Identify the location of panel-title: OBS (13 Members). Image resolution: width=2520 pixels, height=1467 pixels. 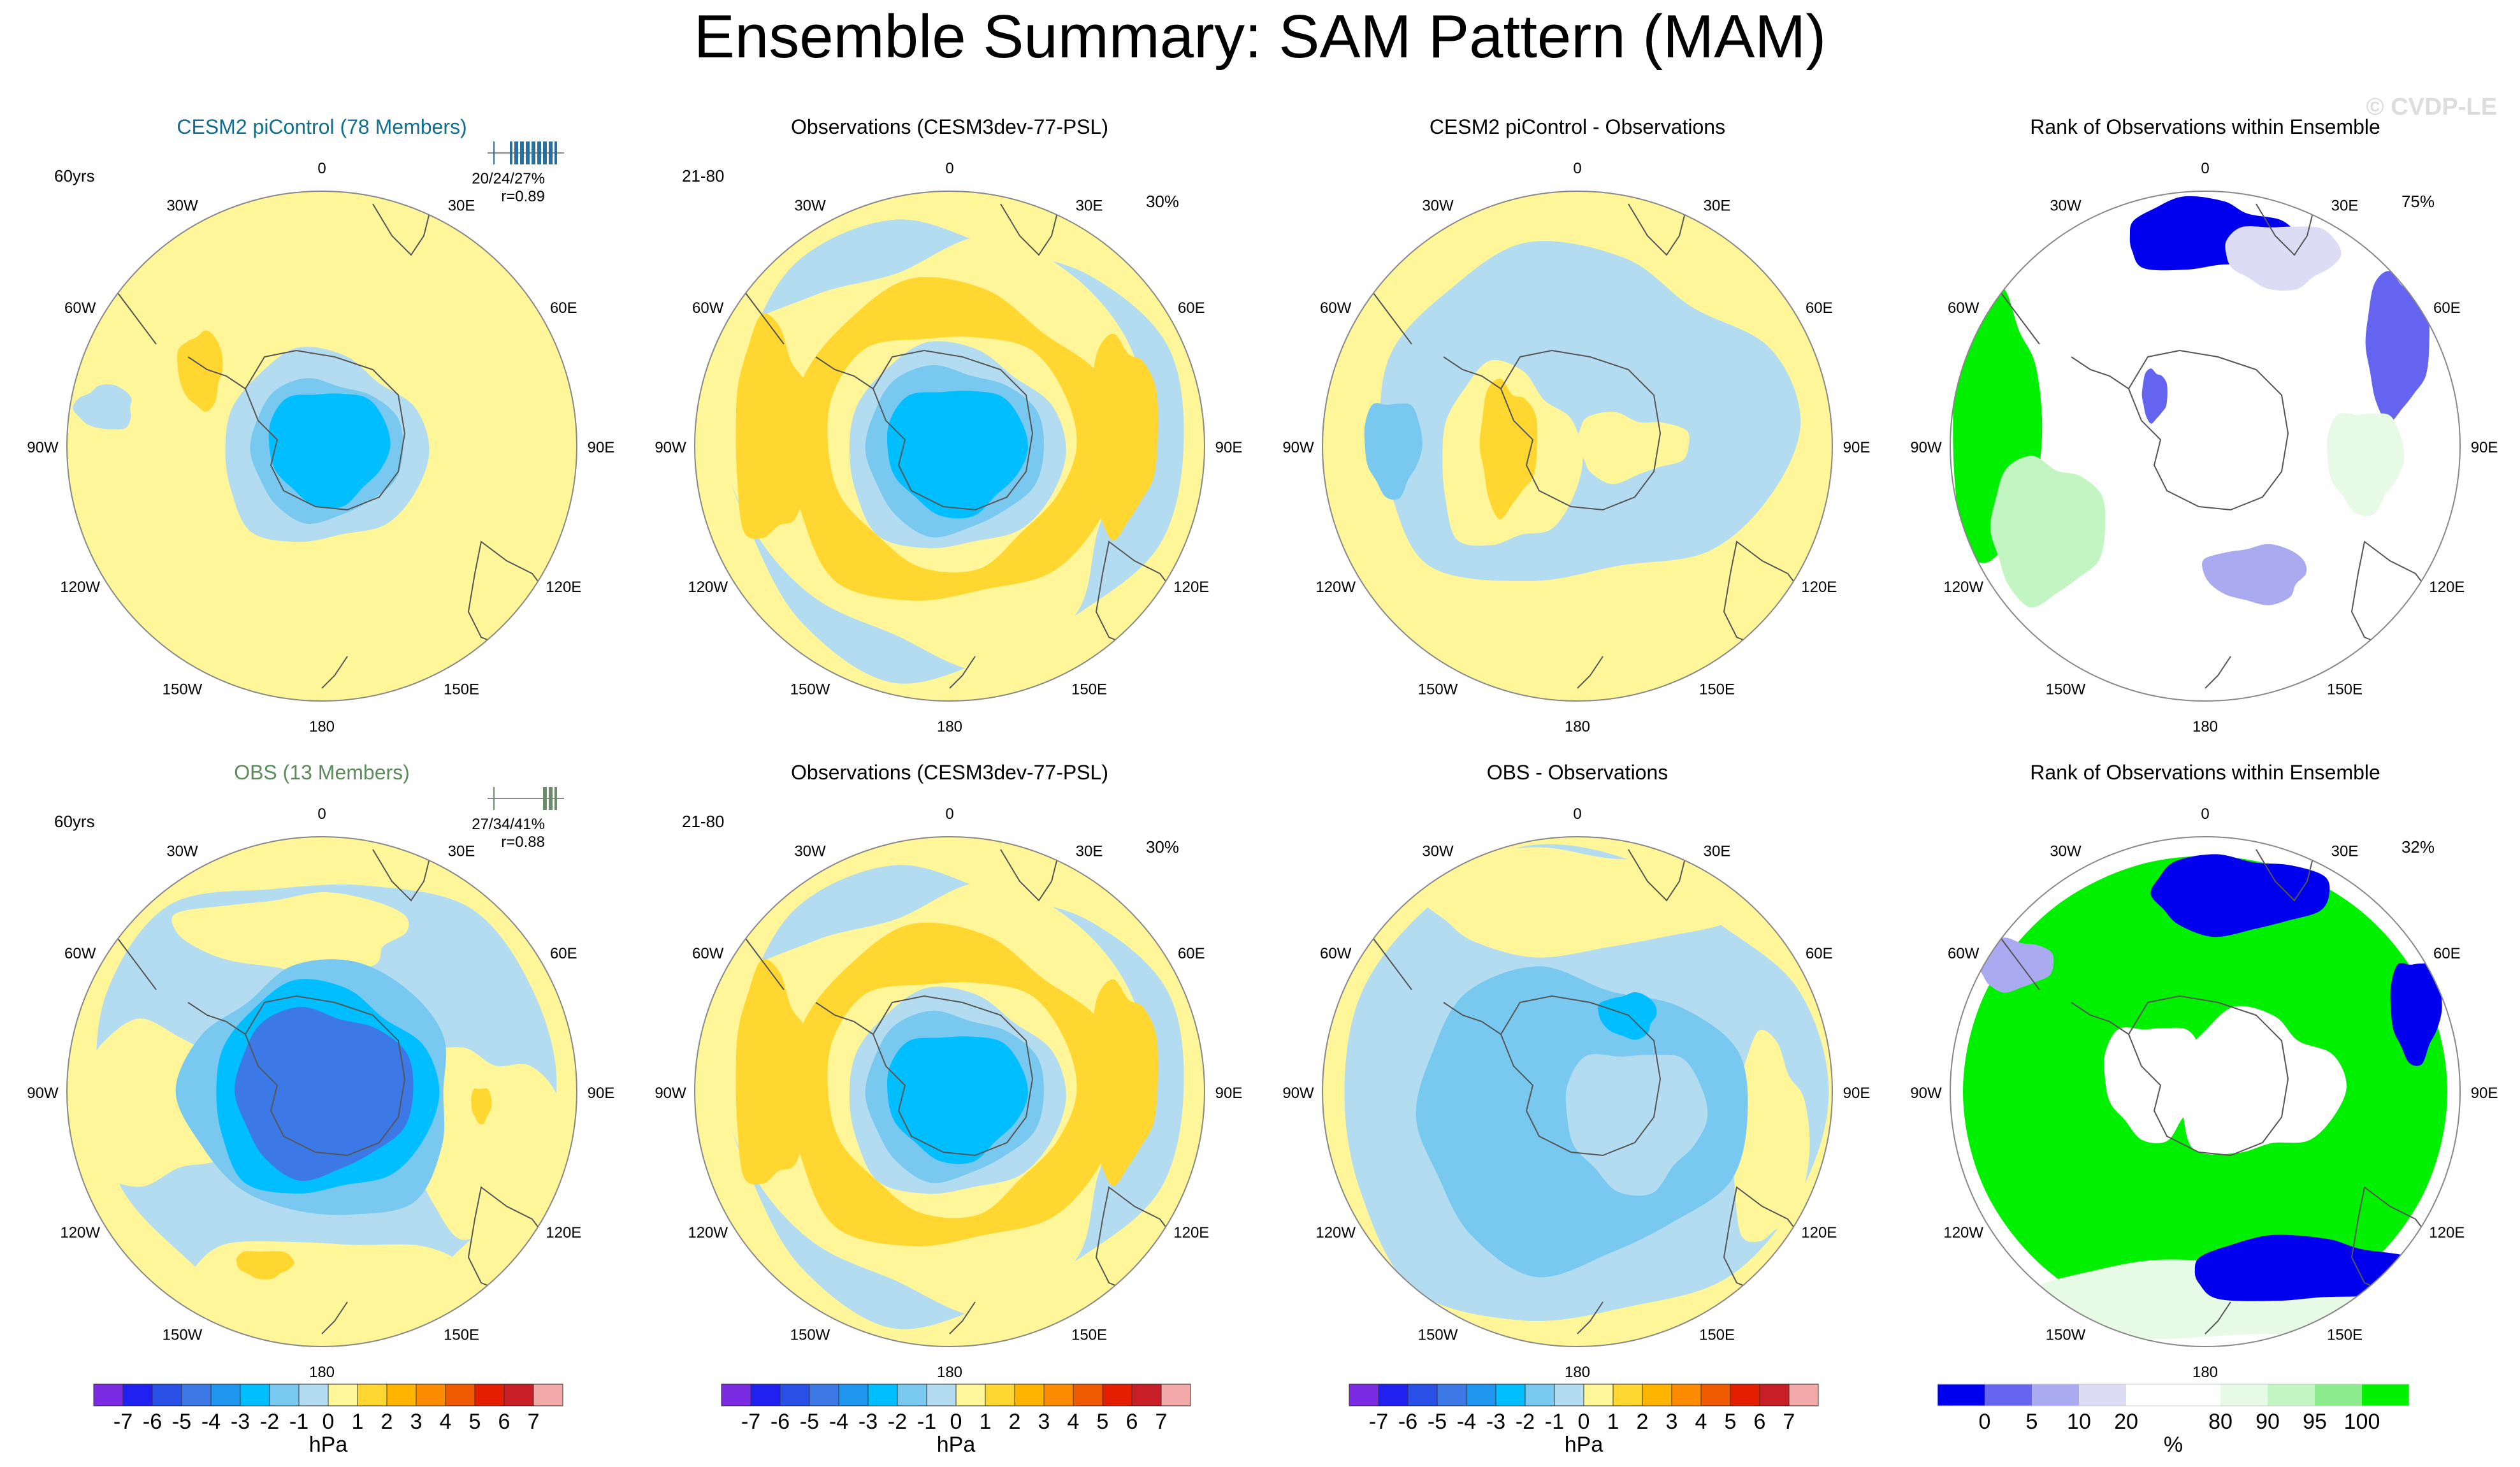
(322, 772).